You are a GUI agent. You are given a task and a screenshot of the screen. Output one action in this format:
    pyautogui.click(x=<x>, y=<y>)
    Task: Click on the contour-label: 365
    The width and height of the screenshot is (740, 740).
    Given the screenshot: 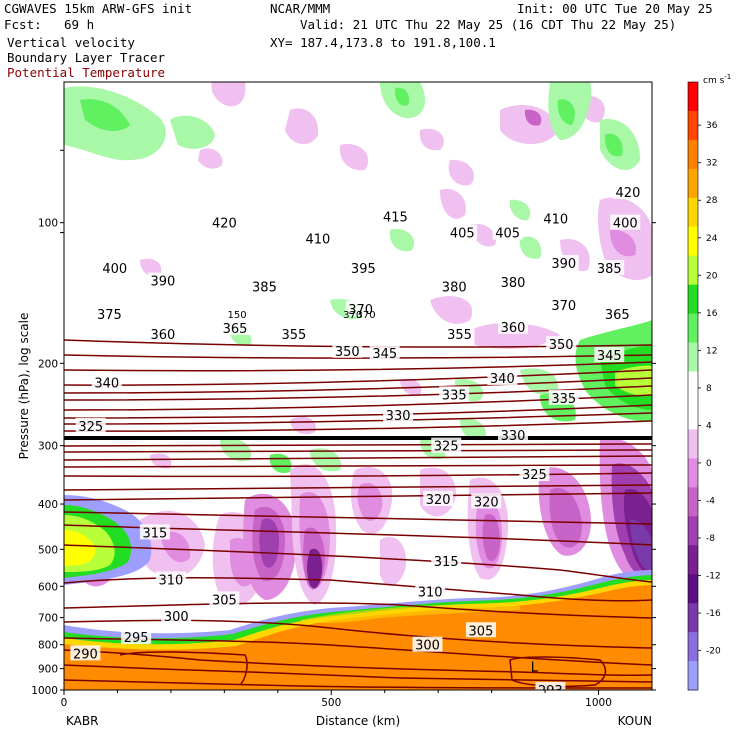 What is the action you would take?
    pyautogui.click(x=617, y=315)
    